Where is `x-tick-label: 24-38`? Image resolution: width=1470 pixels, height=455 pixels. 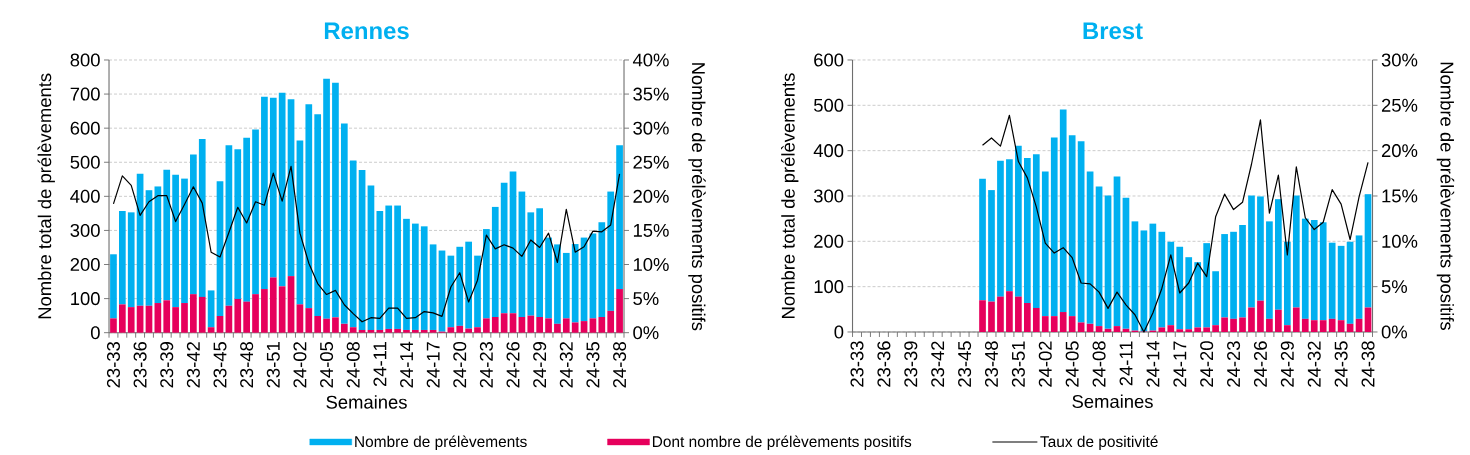
x-tick-label: 24-38 is located at coordinates (620, 365).